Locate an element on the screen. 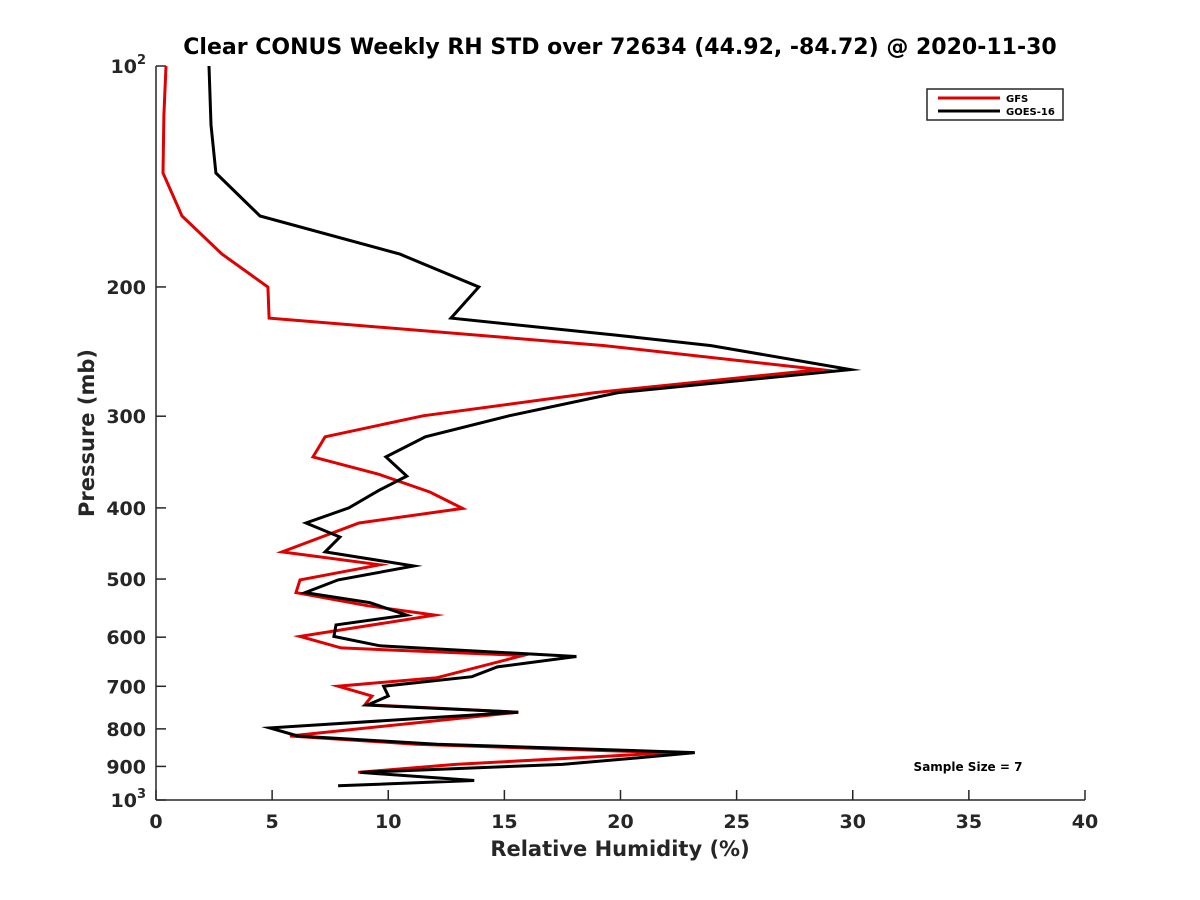 This screenshot has width=1200, height=900. legend: GFS GOES-16 is located at coordinates (995, 104).